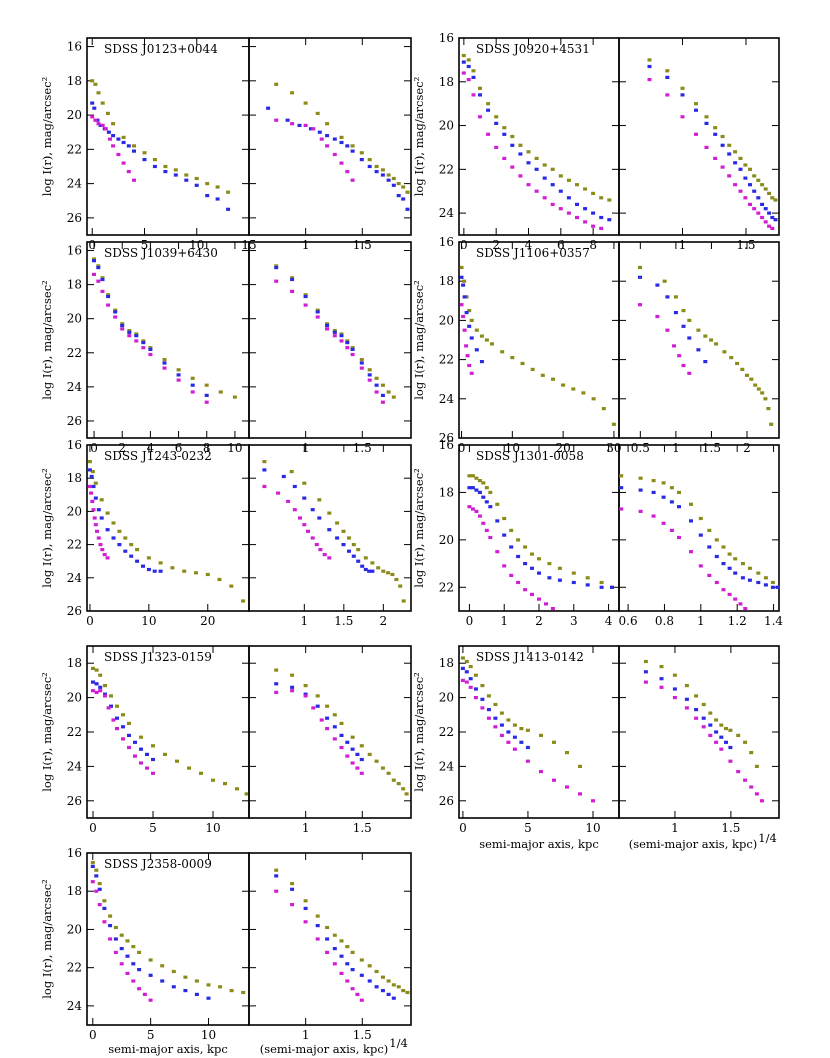 This screenshot has height=1058, width=830. I want to click on y-tick-label: 24, so click(75, 1006).